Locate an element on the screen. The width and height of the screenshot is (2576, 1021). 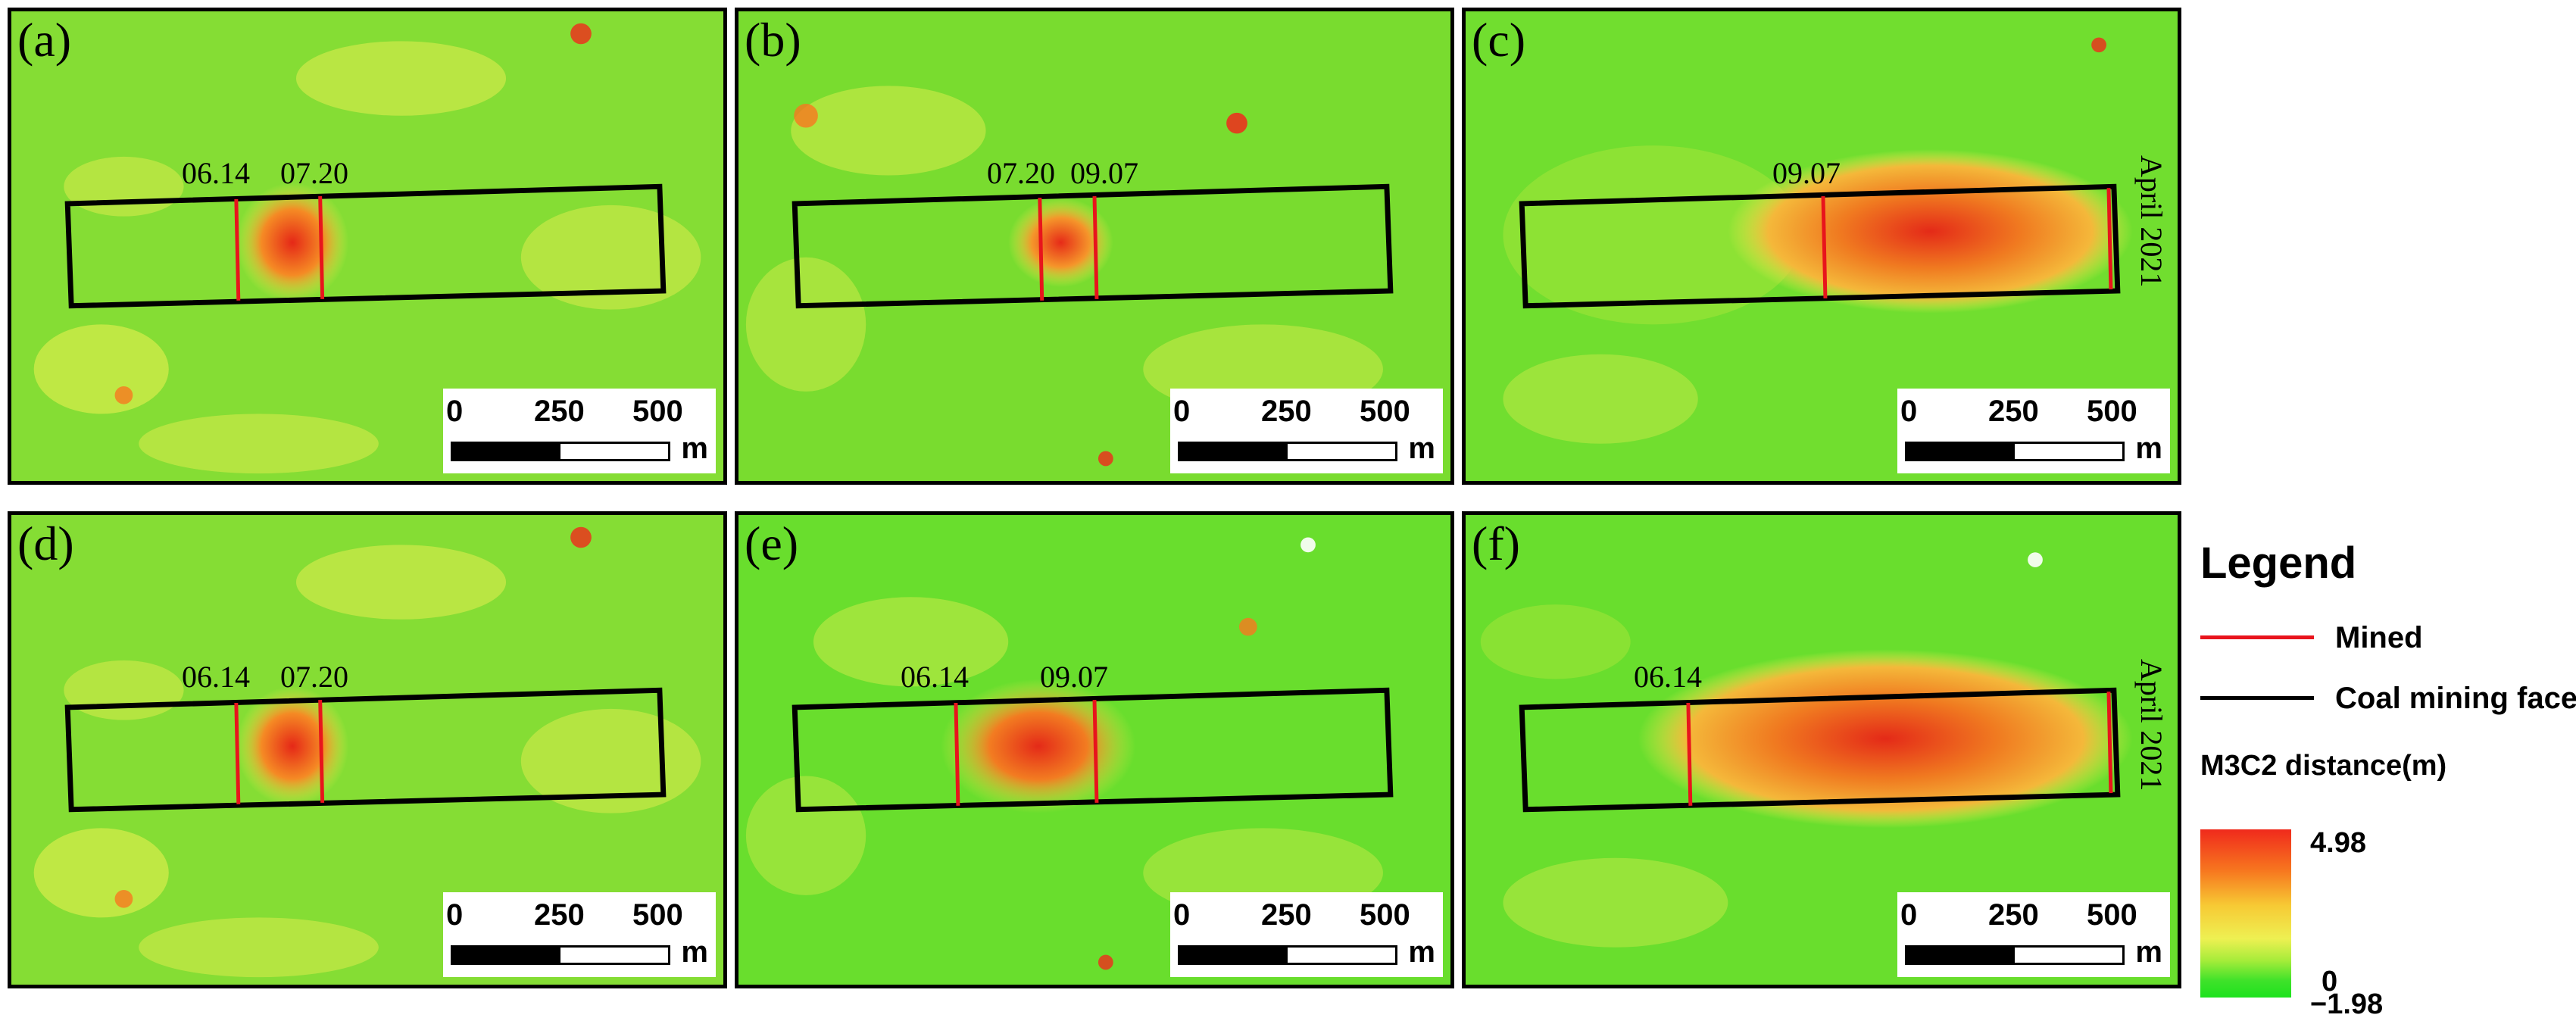
ramp-zero-value: 0 is located at coordinates (2330, 982).